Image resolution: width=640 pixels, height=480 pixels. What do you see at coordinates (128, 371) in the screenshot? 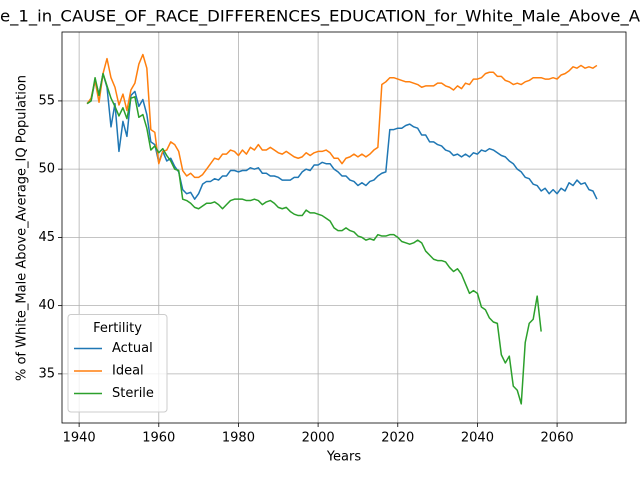
I see `legend-label: Ideal` at bounding box center [128, 371].